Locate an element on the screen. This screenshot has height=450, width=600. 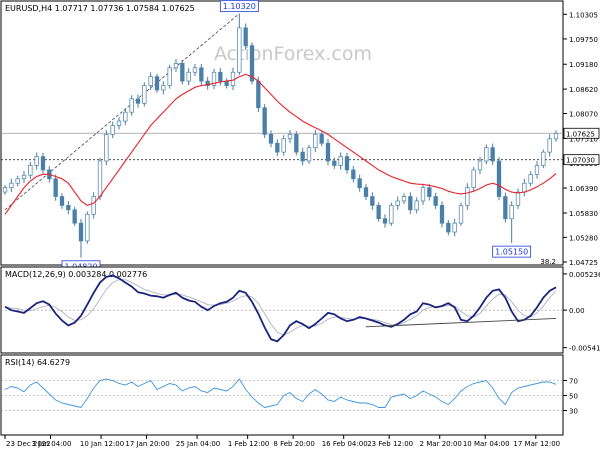
time-tick-label: 17 Jan 20:00 is located at coordinates (147, 444).